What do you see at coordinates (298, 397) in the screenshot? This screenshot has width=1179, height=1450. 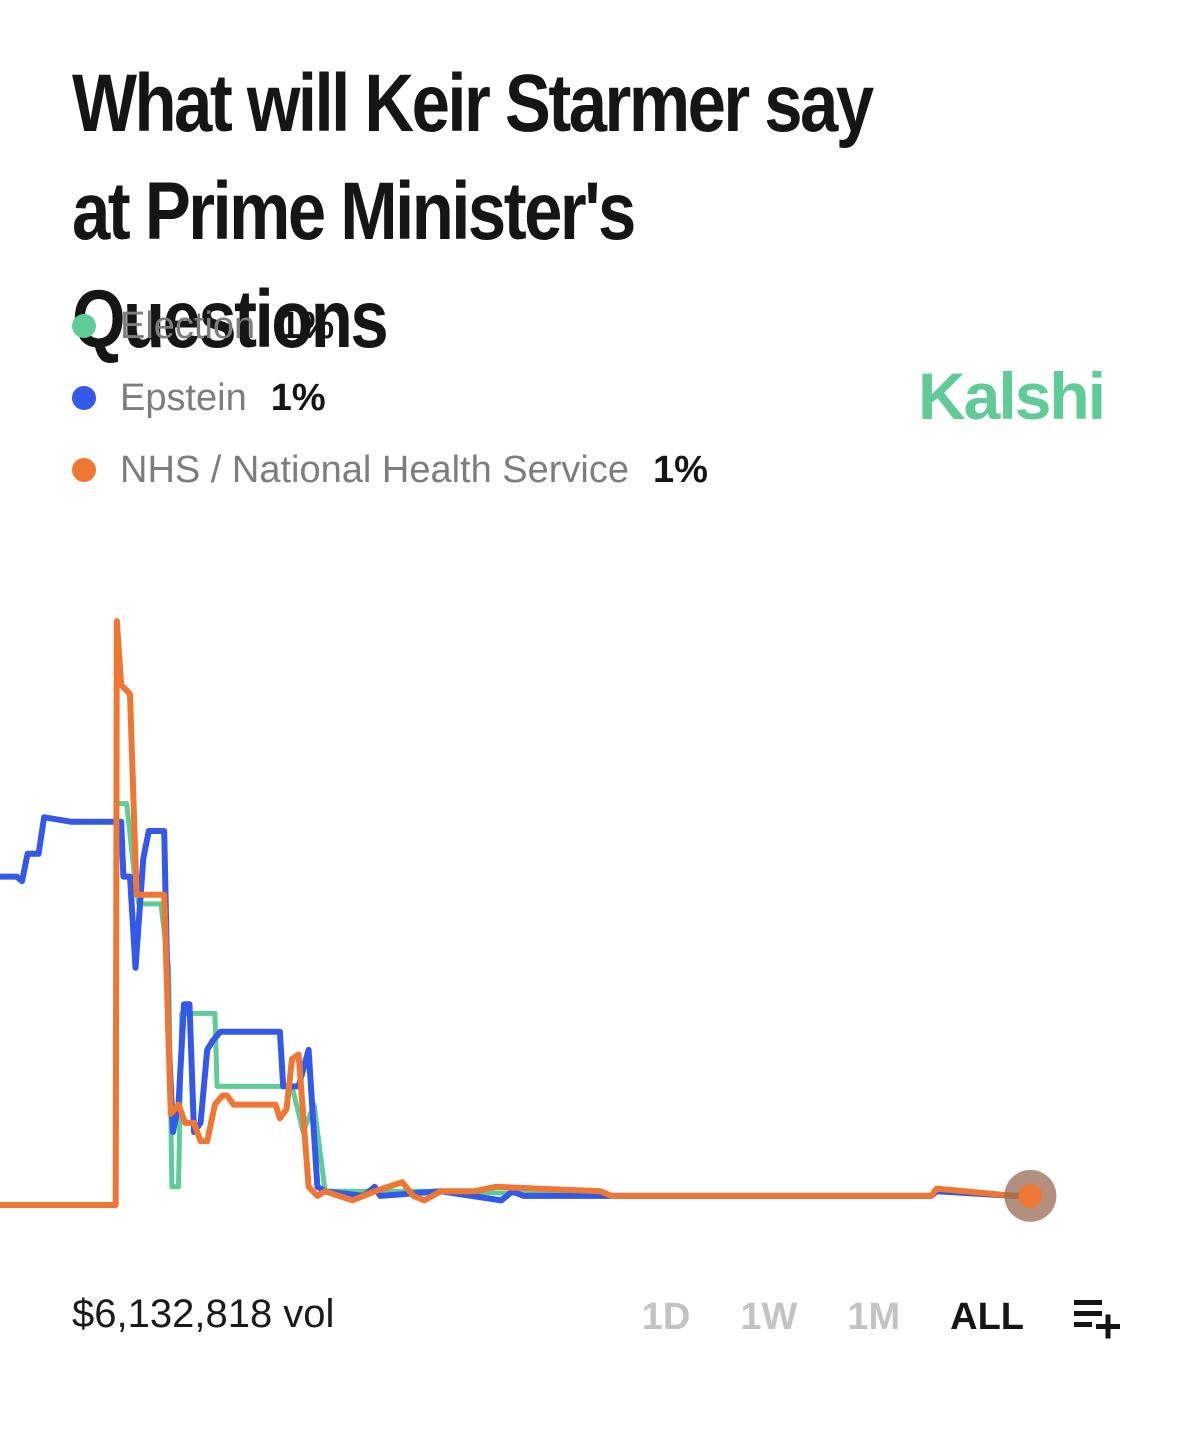 I see `legend-value-epstein: 1%` at bounding box center [298, 397].